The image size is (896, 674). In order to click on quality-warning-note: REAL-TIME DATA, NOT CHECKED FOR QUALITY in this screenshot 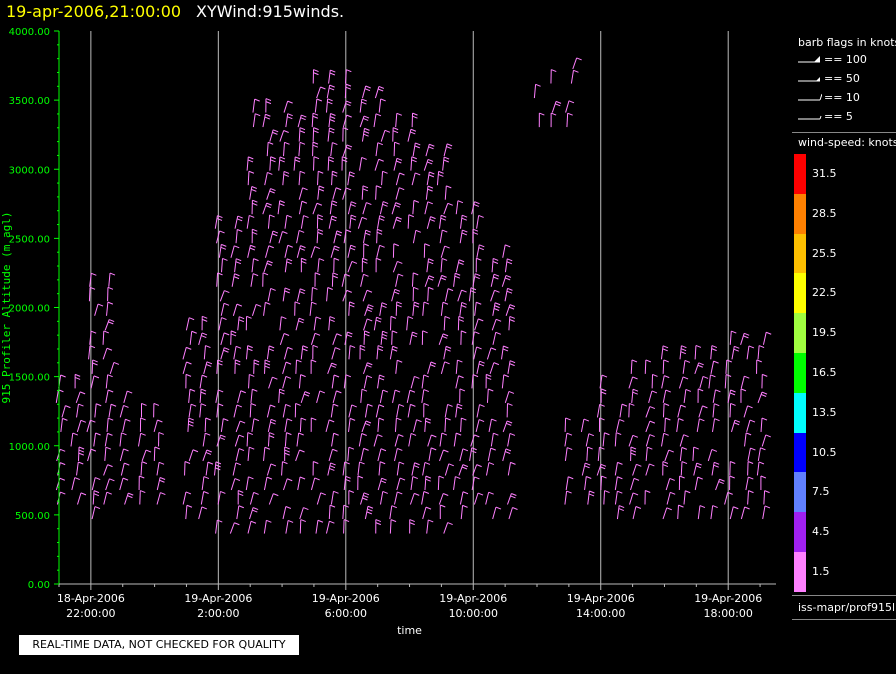, I will do `click(159, 645)`.